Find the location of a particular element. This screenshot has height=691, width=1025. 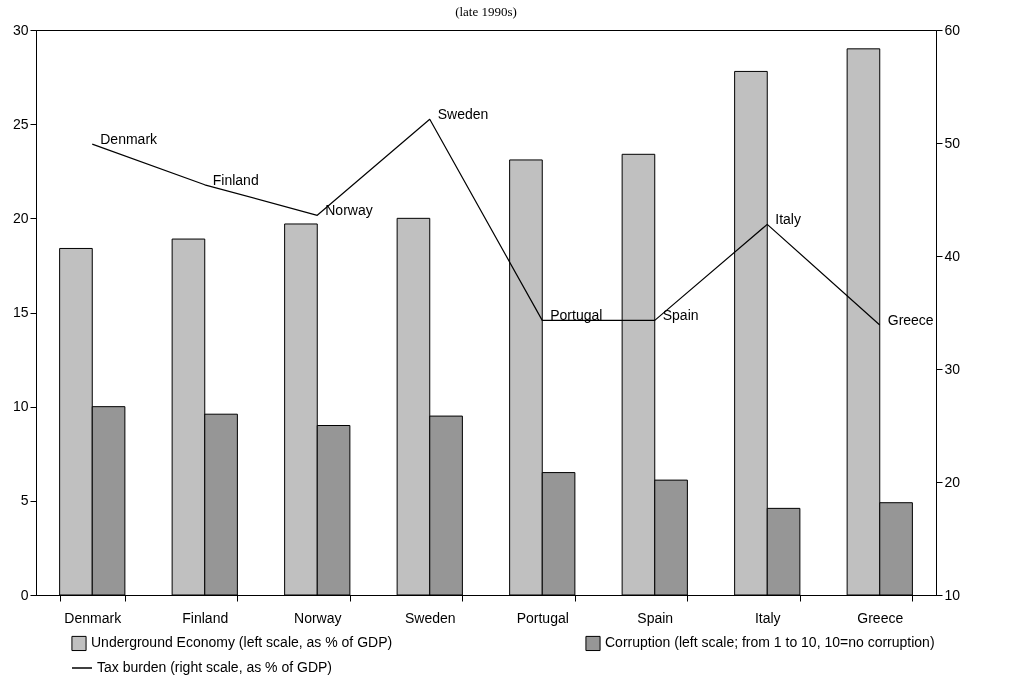

x-tick-label: Norway is located at coordinates (318, 617).